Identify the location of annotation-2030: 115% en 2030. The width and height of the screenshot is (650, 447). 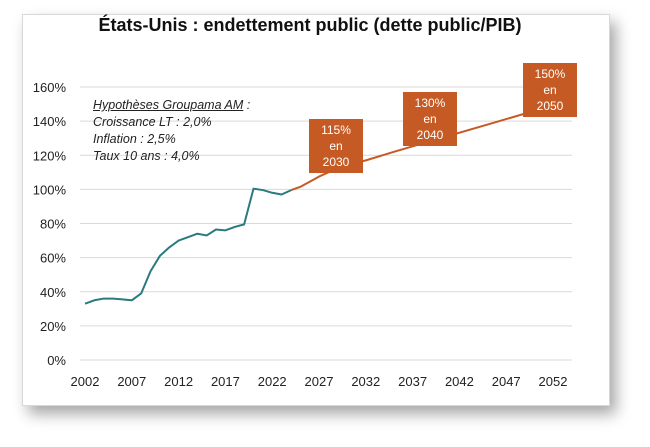
(336, 146).